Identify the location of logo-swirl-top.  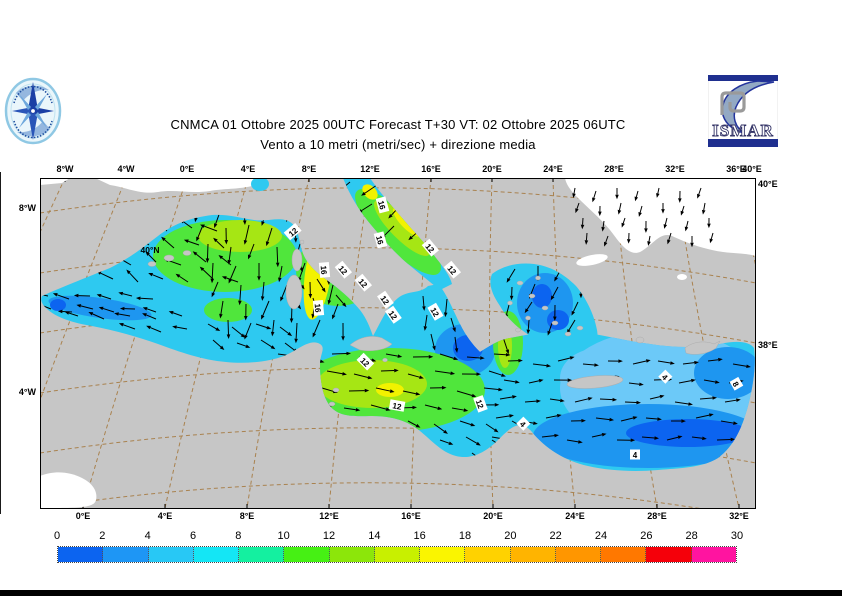
(32, 93).